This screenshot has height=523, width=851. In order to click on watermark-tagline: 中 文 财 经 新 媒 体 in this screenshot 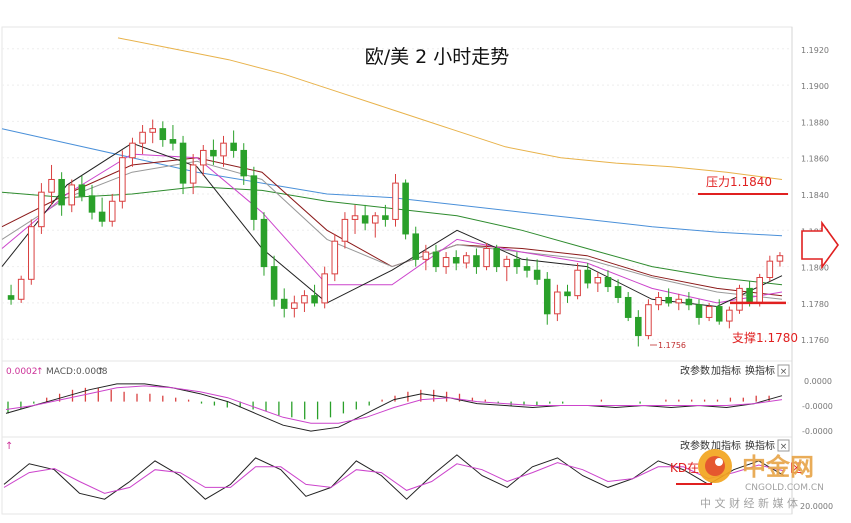, I will do `click(749, 503)`.